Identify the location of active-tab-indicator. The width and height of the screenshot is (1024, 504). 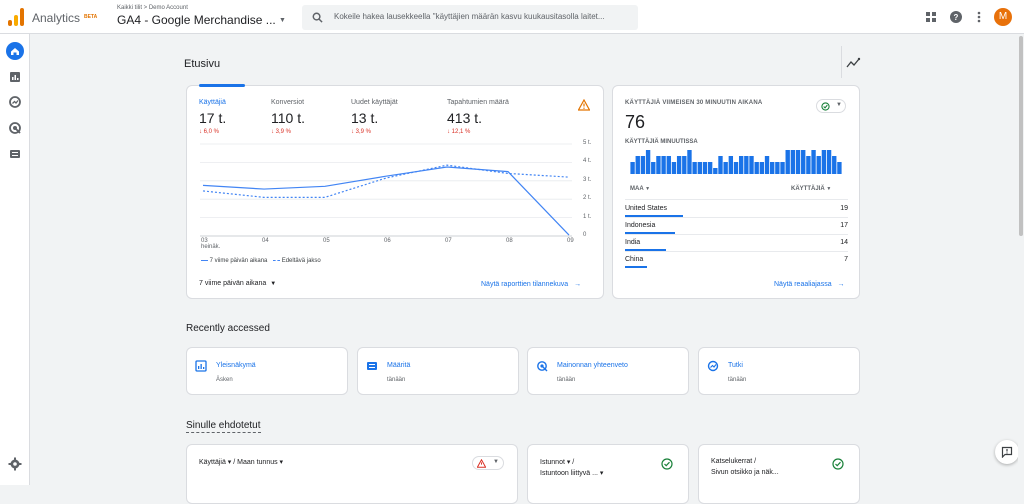
(222, 85).